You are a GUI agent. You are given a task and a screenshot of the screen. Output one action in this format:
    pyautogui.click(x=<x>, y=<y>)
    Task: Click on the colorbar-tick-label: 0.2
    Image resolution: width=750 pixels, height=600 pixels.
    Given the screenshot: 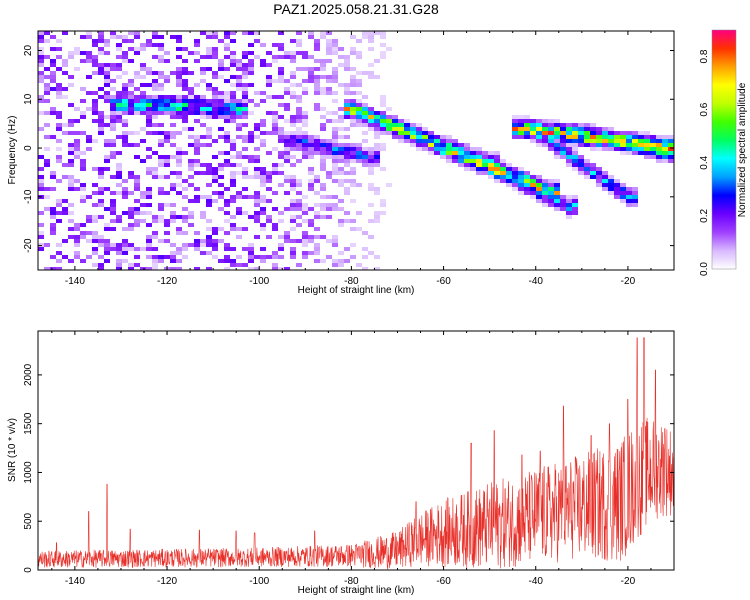 What is the action you would take?
    pyautogui.click(x=704, y=216)
    